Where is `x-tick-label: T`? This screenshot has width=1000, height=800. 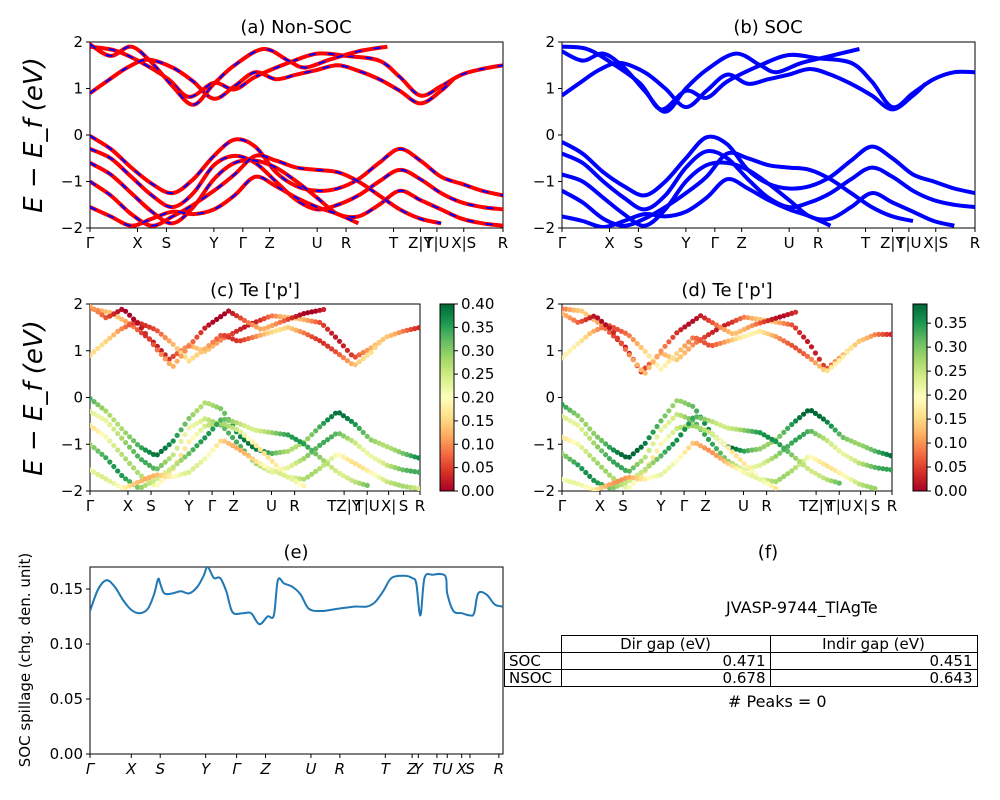 x-tick-label: T is located at coordinates (865, 243).